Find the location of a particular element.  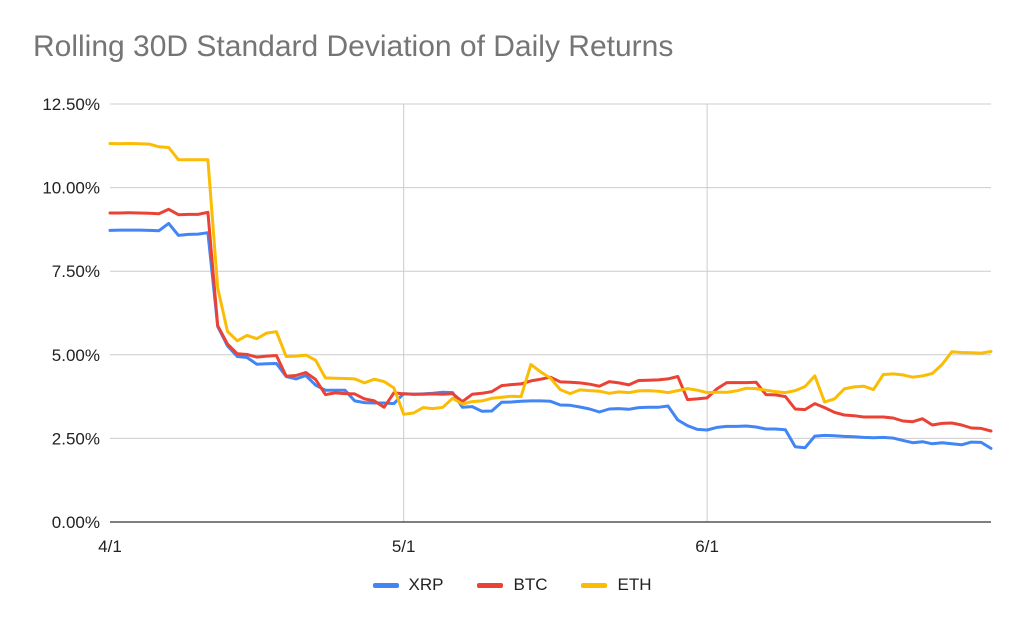

legend-label-xrp: XRP is located at coordinates (426, 584).